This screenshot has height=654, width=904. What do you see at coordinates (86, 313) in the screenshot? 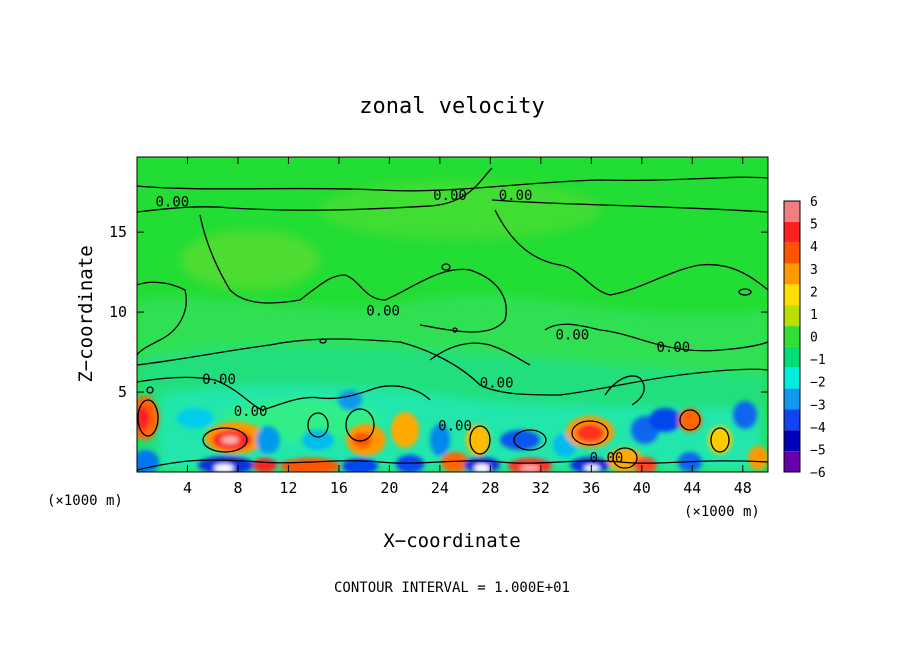
I see `y-axis-title: Z−coordinate` at bounding box center [86, 313].